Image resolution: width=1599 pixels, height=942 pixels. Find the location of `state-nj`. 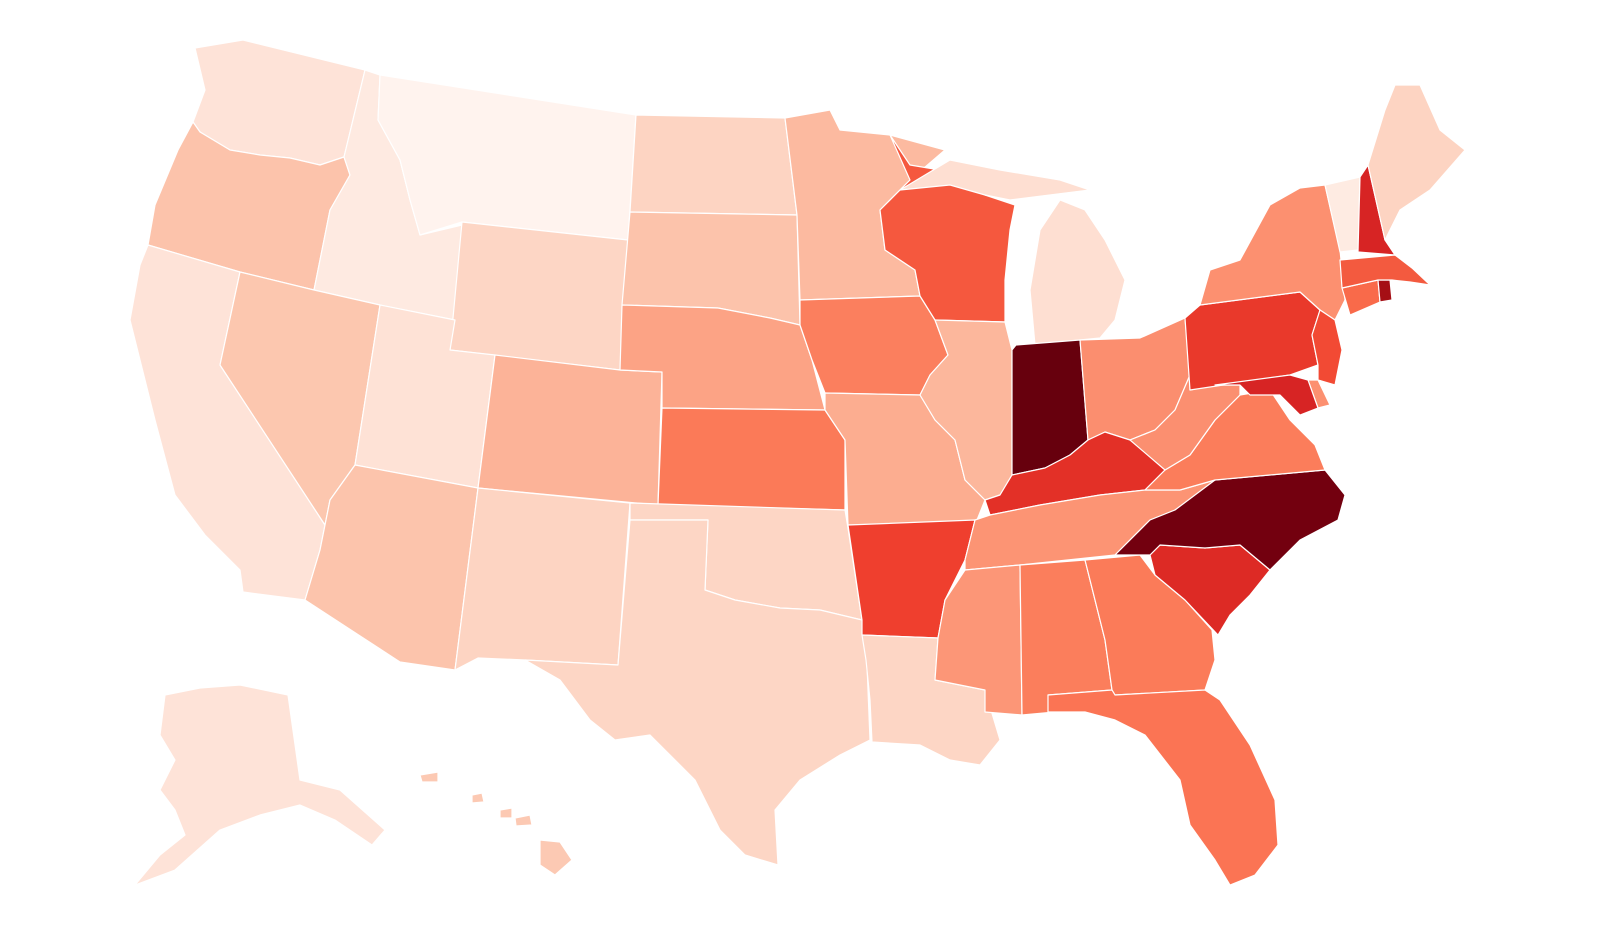

state-nj is located at coordinates (1327, 347).